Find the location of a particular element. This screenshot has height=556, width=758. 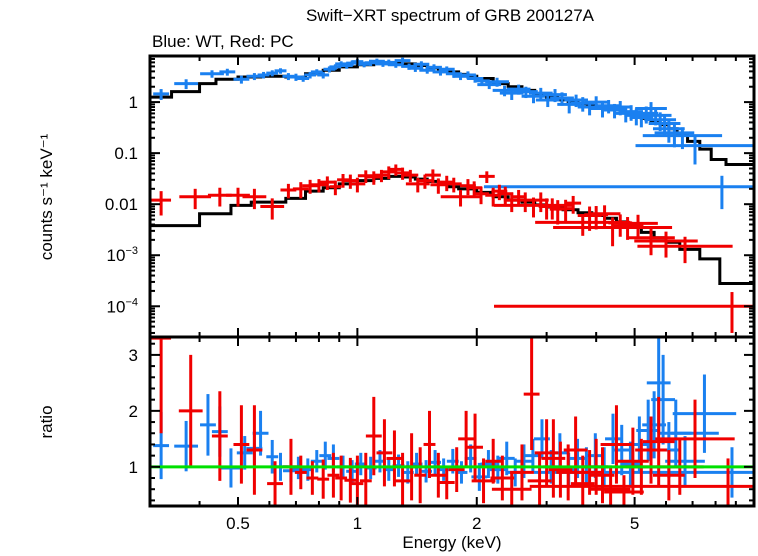

y-tick-label: 10⁻³ is located at coordinates (122, 255).